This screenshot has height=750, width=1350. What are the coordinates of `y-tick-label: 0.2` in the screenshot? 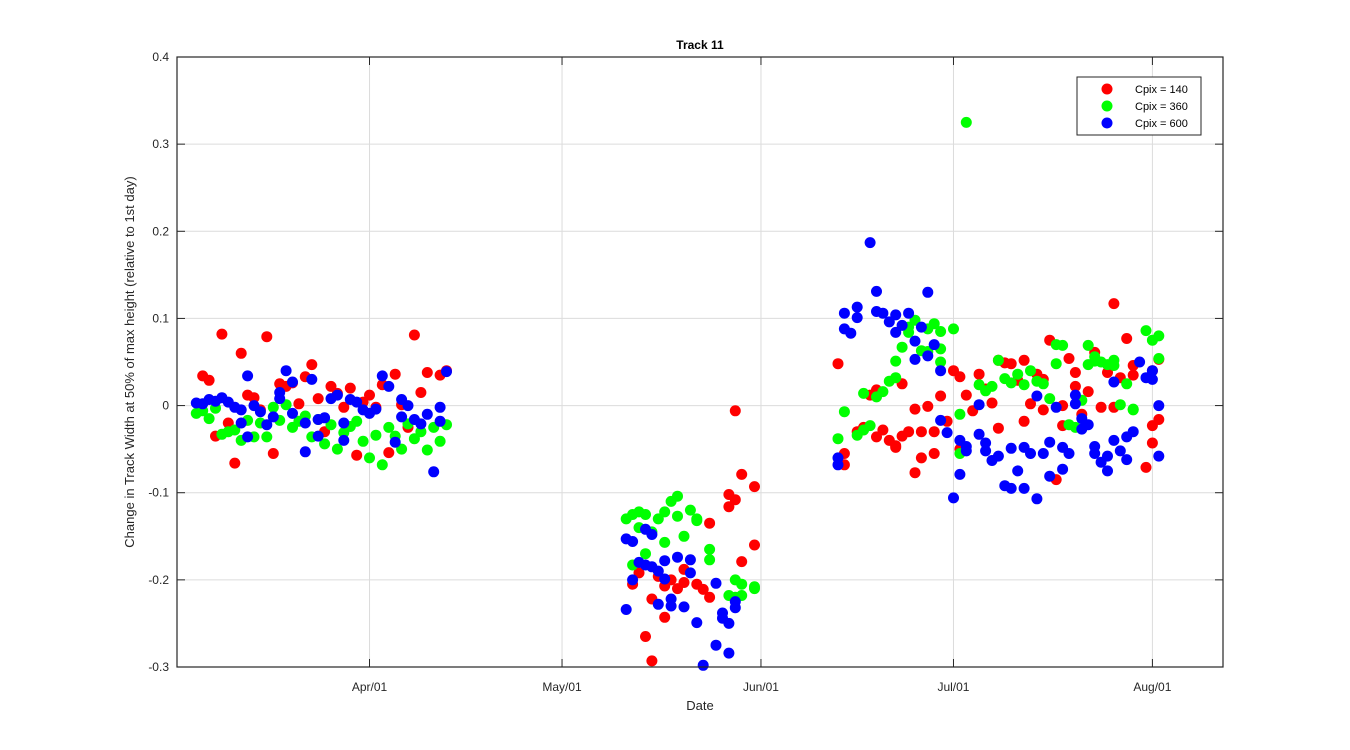 It's located at (160, 231).